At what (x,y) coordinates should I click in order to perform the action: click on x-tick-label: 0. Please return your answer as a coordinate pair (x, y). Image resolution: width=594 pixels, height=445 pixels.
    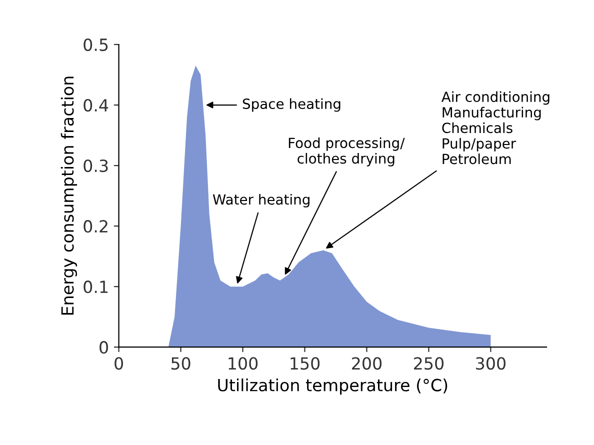
    Looking at the image, I should click on (118, 363).